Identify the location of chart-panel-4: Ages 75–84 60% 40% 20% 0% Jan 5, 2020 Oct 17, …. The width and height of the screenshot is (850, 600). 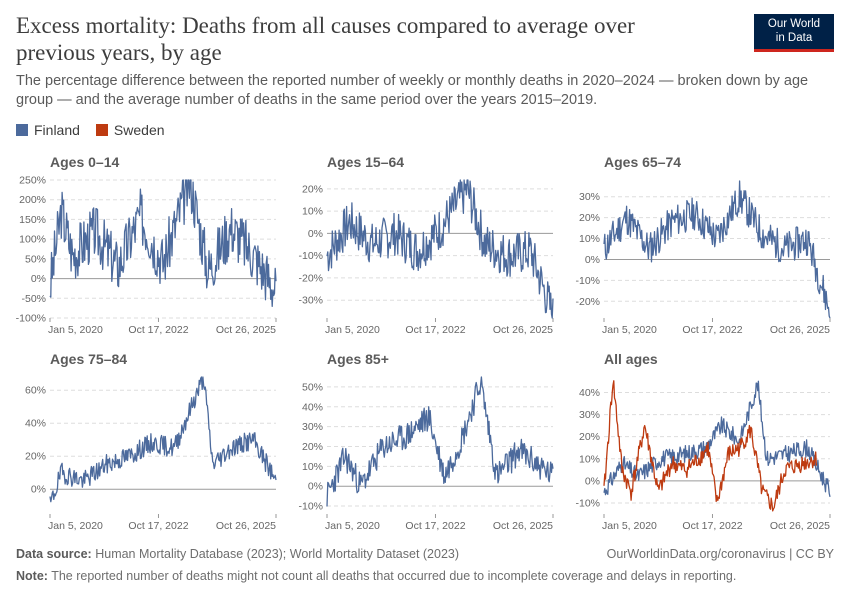
(151, 441).